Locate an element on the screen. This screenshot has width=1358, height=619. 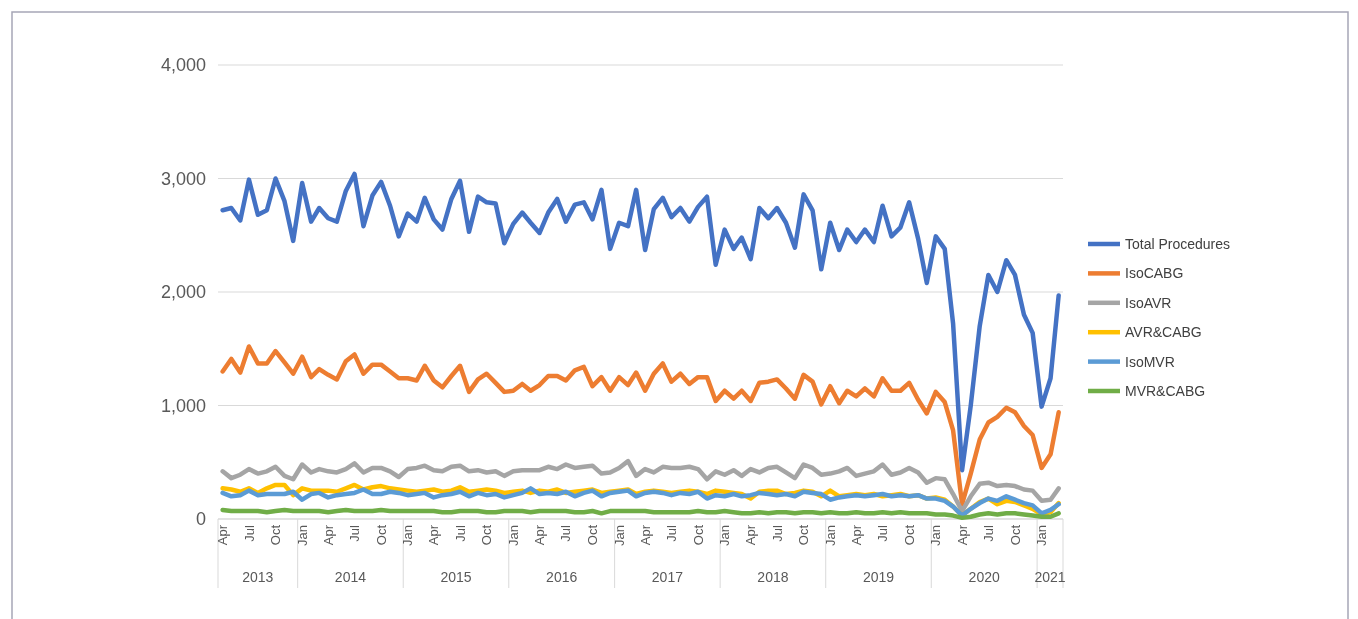
text: 2014 is located at coordinates (350, 577).